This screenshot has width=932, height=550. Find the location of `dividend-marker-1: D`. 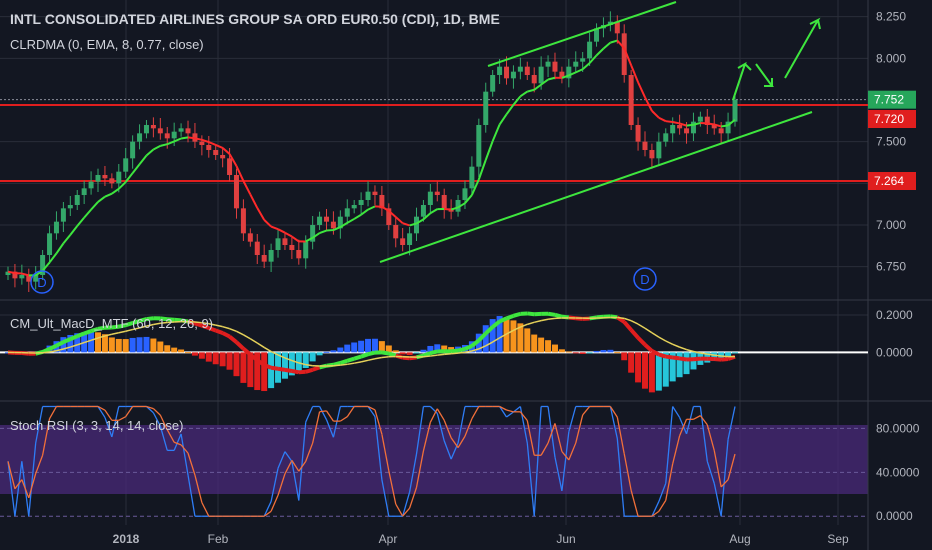

dividend-marker-1: D is located at coordinates (42, 282).